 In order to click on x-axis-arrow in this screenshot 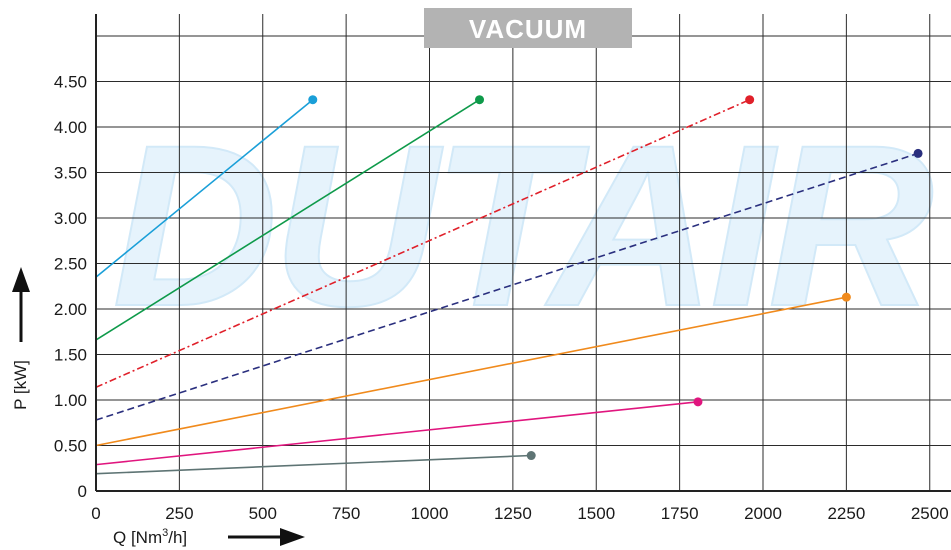, I will do `click(266, 537)`.